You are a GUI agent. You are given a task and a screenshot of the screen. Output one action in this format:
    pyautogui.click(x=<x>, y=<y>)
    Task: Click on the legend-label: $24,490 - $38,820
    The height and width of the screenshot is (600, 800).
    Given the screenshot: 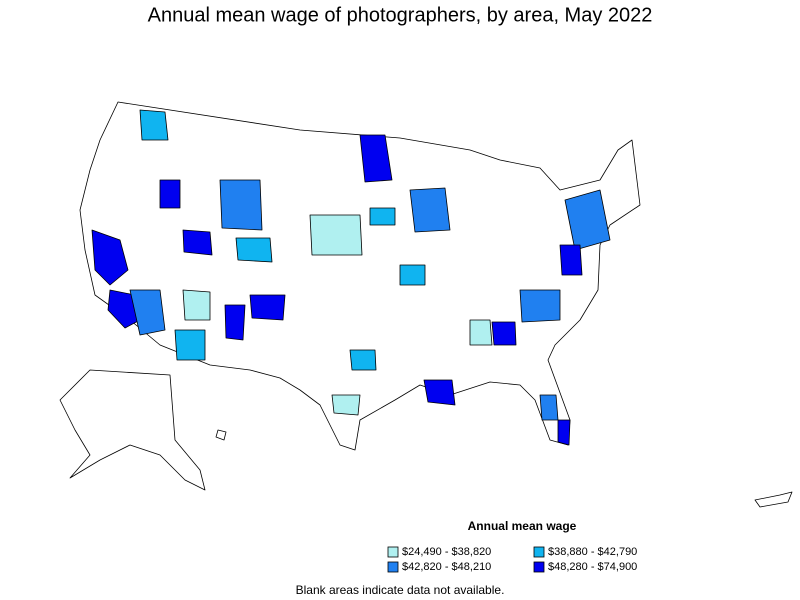 What is the action you would take?
    pyautogui.click(x=446, y=552)
    